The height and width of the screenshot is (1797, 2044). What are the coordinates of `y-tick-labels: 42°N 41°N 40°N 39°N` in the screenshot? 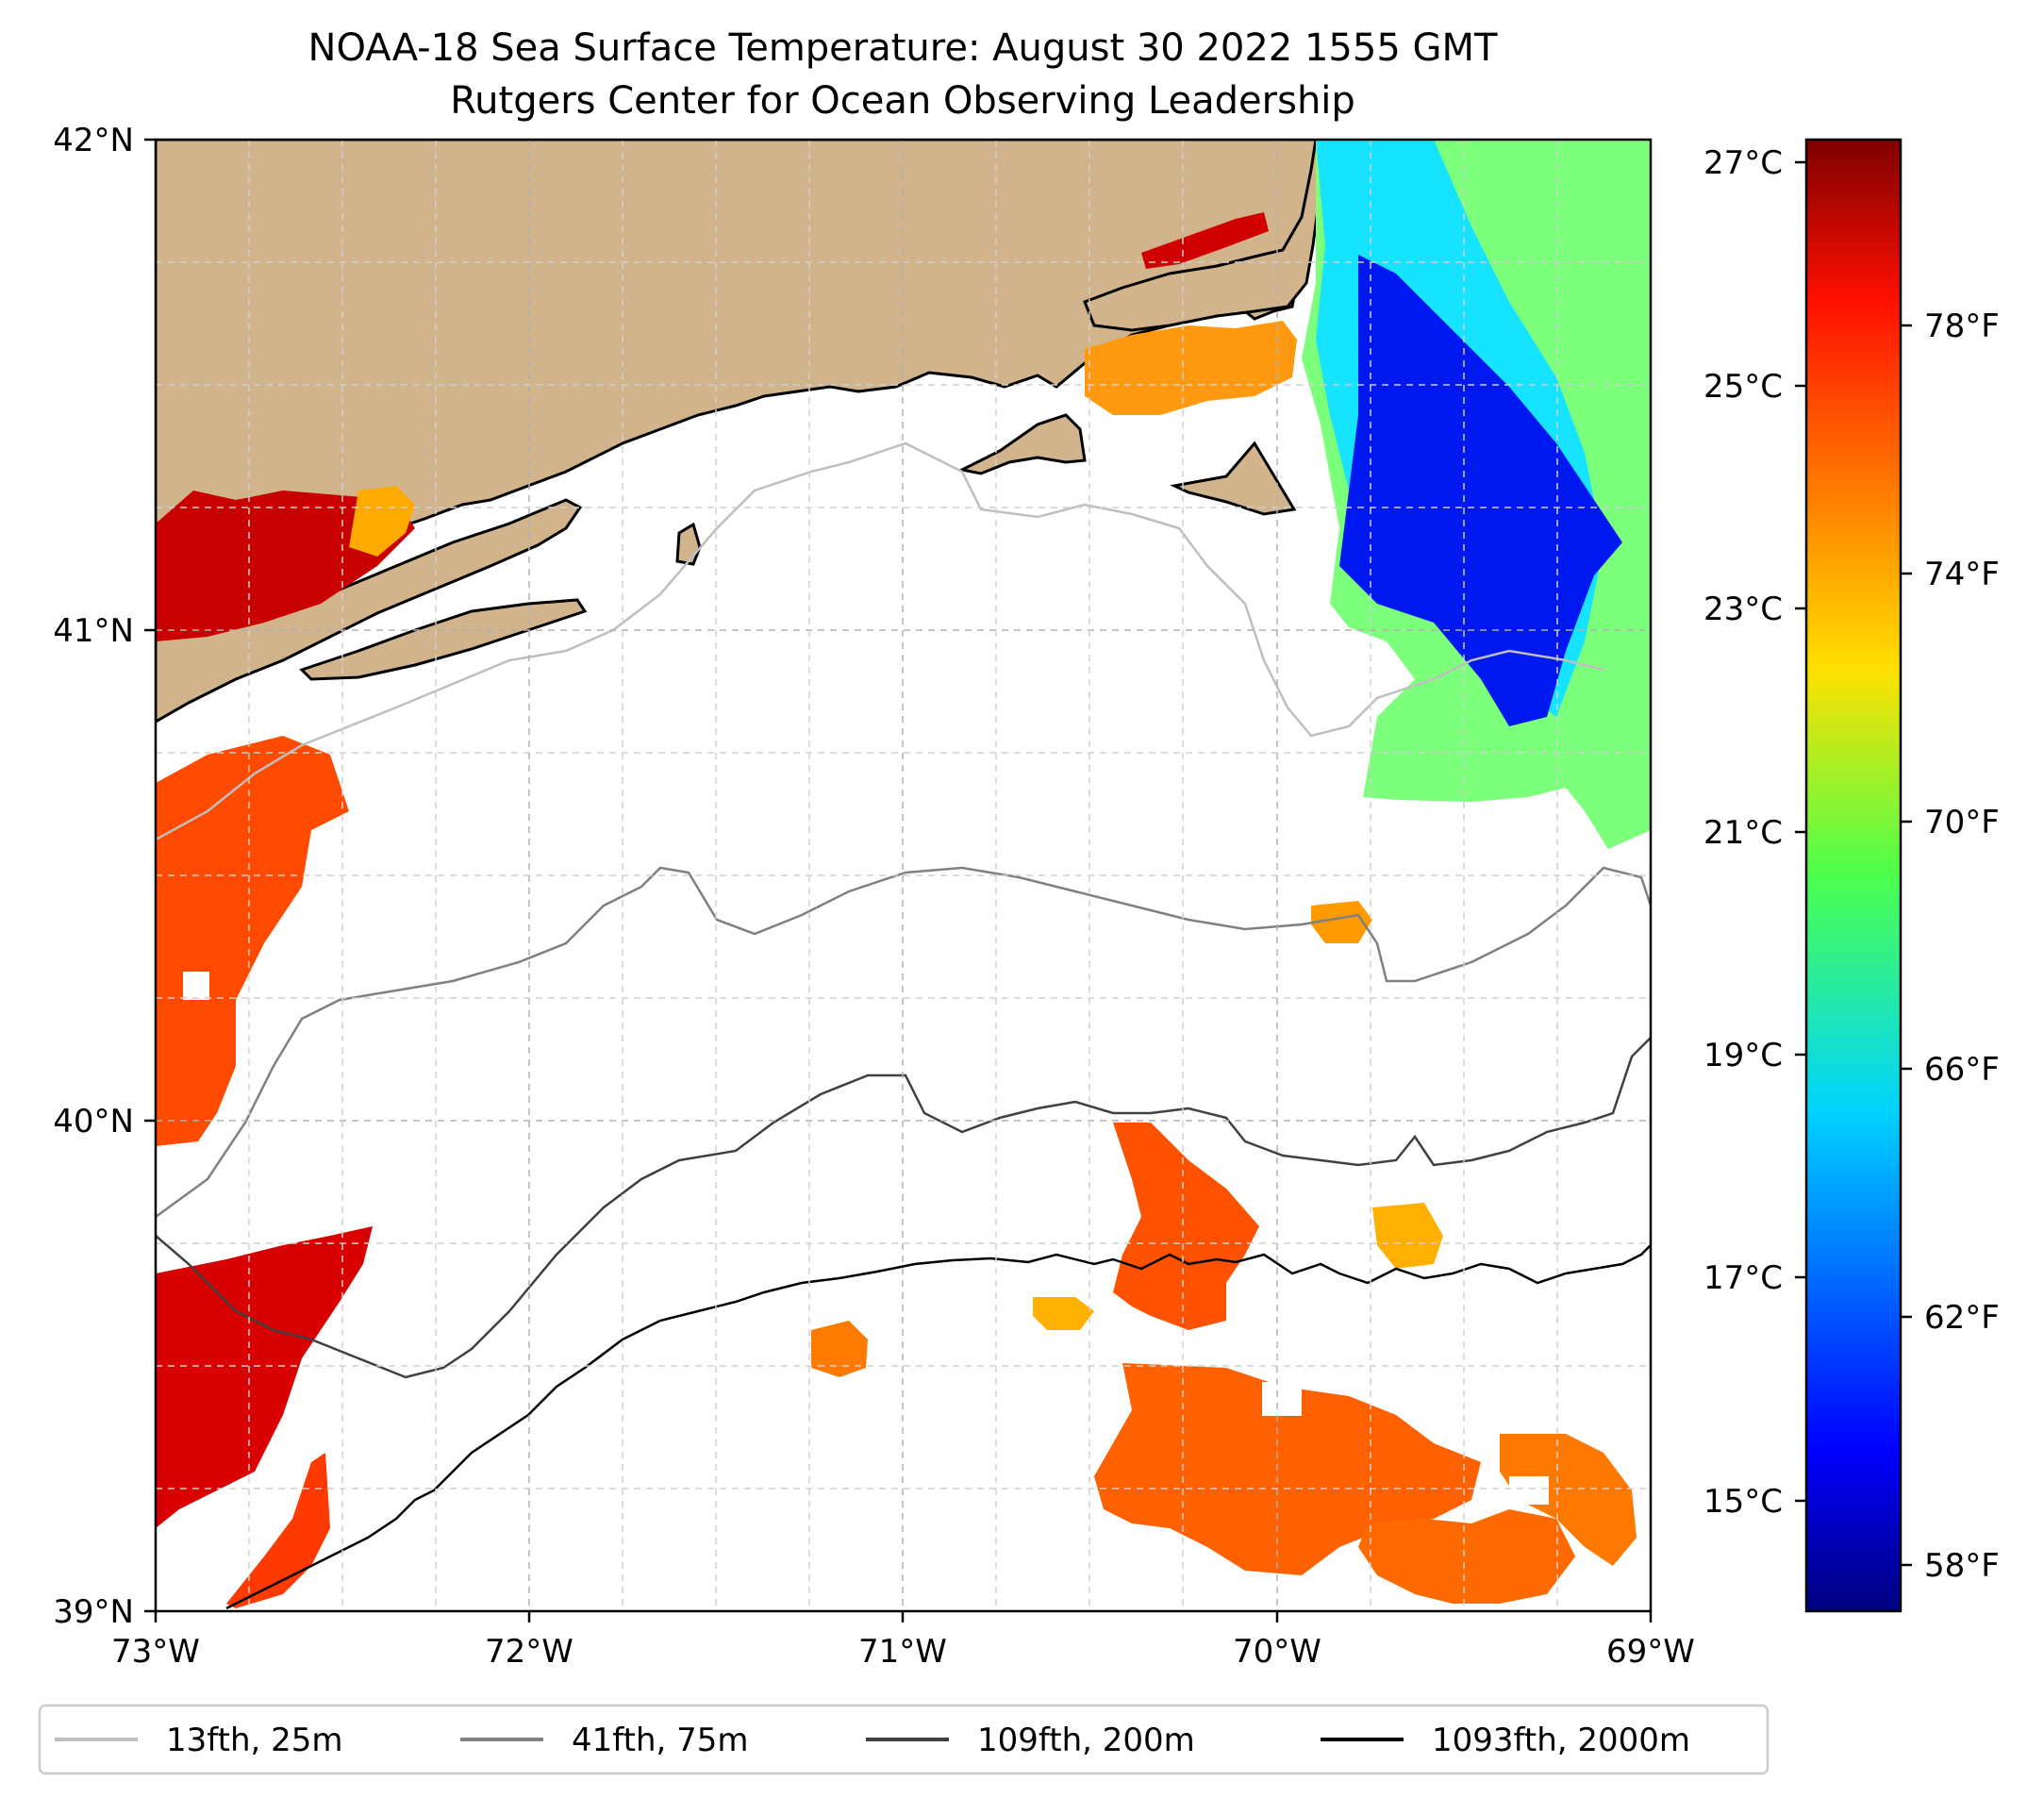 It's located at (94, 876).